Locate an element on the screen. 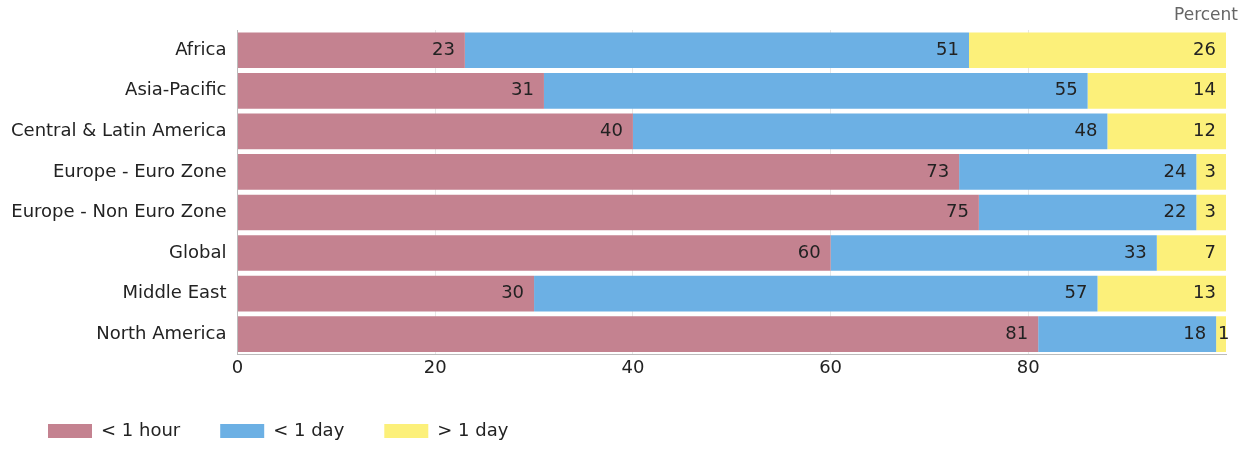 This screenshot has height=450, width=1242. x-tick-label: 40 is located at coordinates (633, 366).